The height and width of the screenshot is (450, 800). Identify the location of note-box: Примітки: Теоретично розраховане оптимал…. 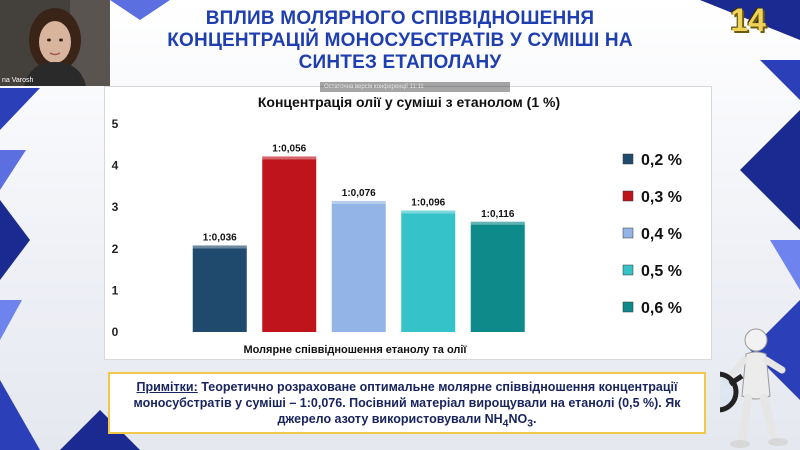
(407, 403).